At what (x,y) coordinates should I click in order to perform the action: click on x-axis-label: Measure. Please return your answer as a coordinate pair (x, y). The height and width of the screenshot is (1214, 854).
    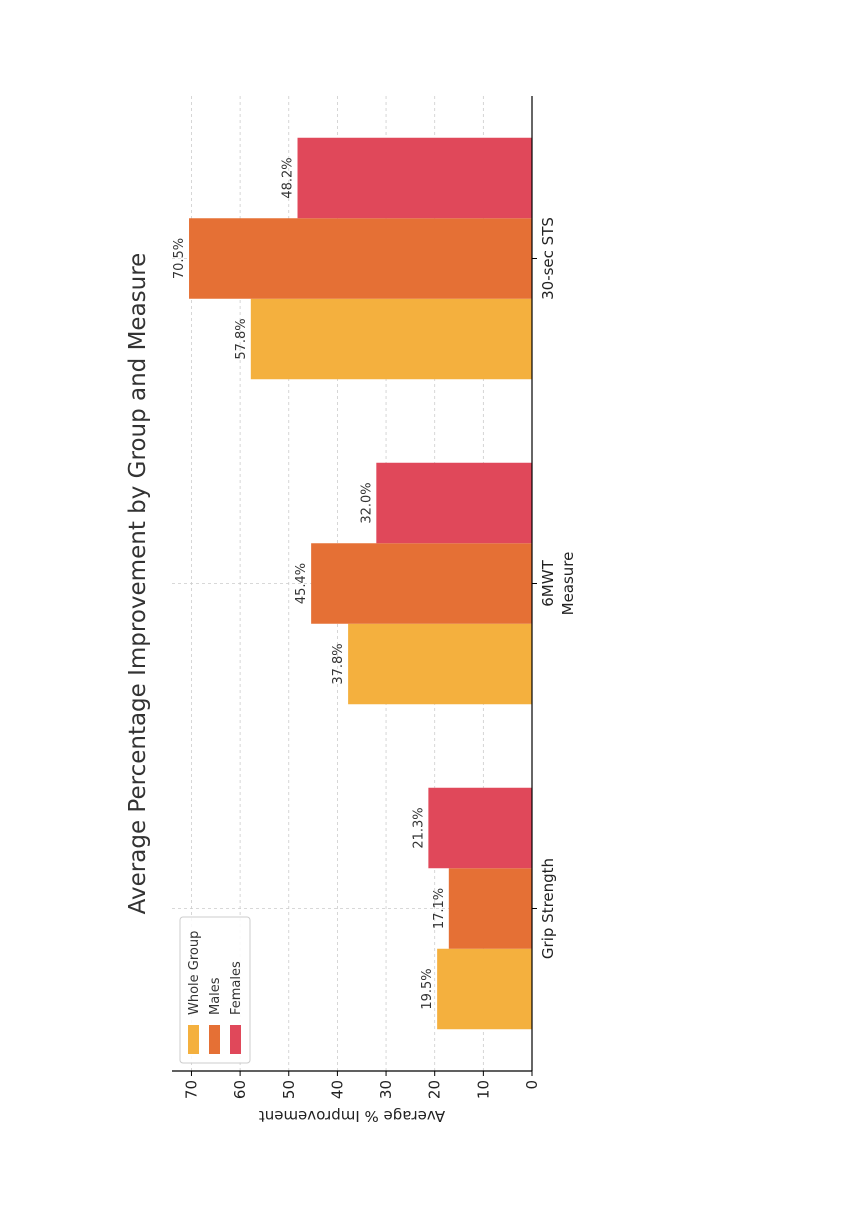
    Looking at the image, I should click on (568, 584).